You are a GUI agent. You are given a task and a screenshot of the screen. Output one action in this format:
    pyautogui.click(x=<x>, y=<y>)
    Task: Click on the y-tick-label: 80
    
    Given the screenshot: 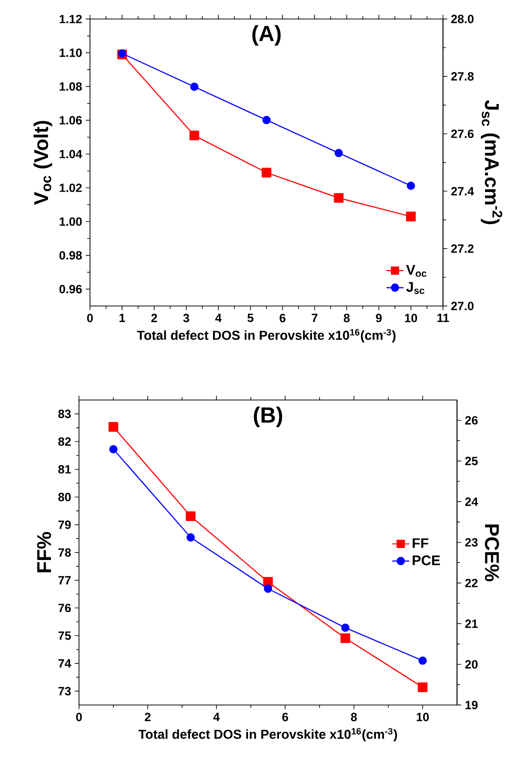 What is the action you would take?
    pyautogui.click(x=64, y=497)
    